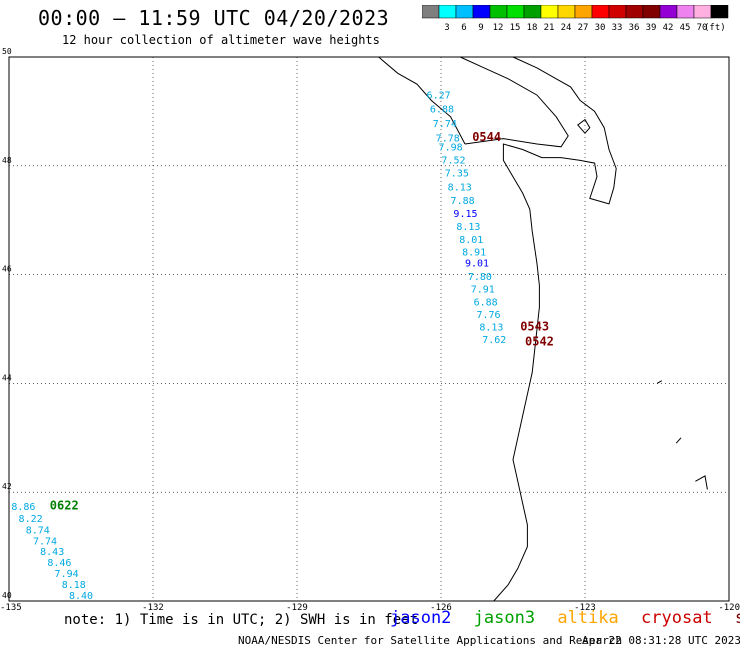 The width and height of the screenshot is (740, 650). What do you see at coordinates (585, 608) in the screenshot?
I see `lon-label: -123` at bounding box center [585, 608].